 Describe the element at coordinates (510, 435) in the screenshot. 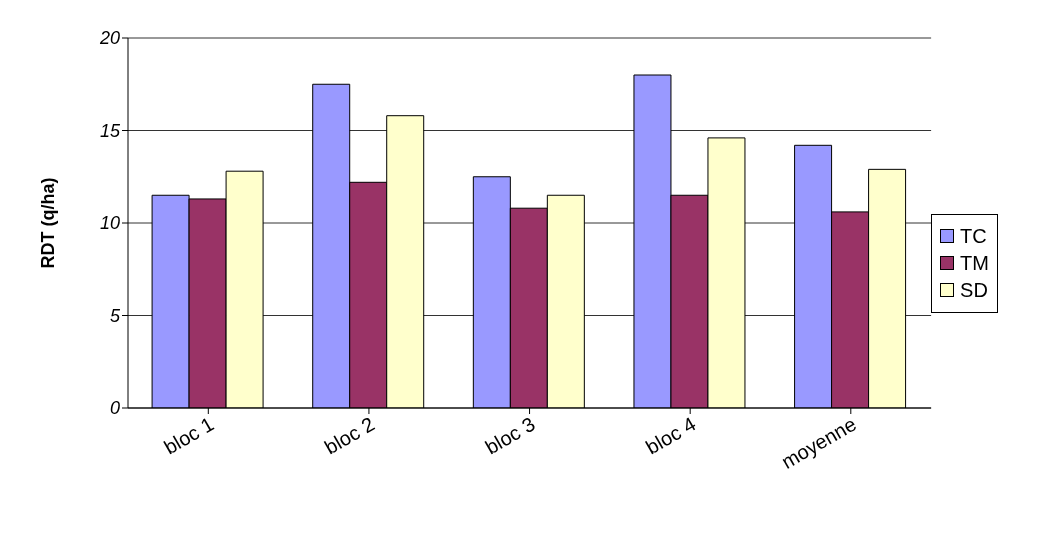

I see `x-tick-label: bloc 3` at that location.